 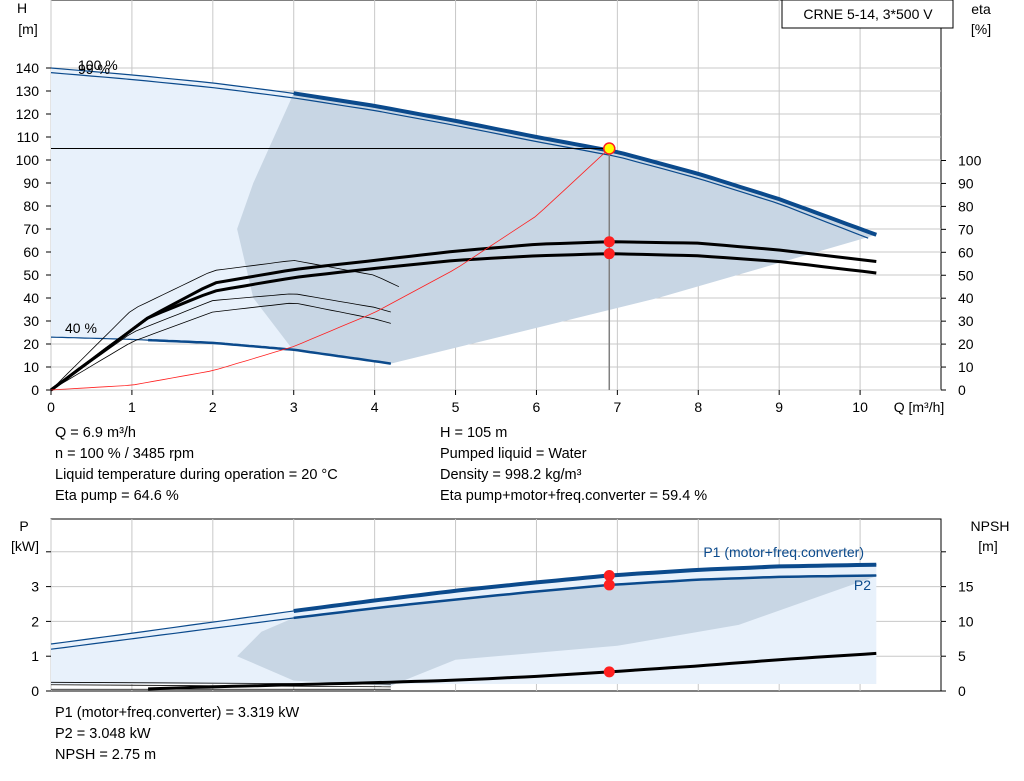 I want to click on x-tick-label: 9, so click(x=779, y=407).